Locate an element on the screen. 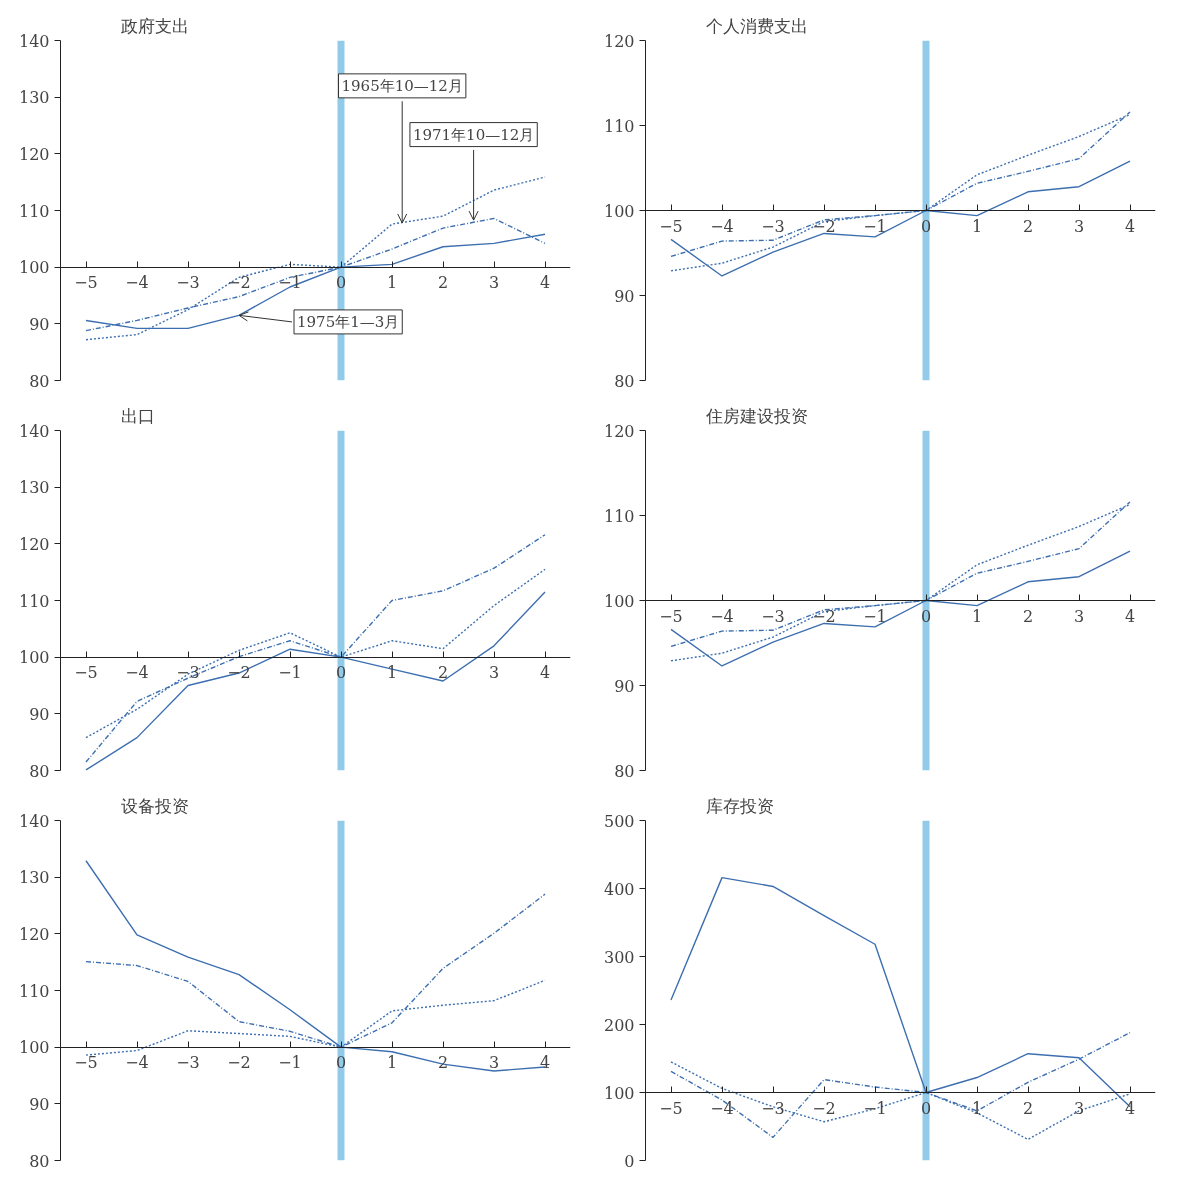  chart-title: 个人消费支出 is located at coordinates (756, 25).